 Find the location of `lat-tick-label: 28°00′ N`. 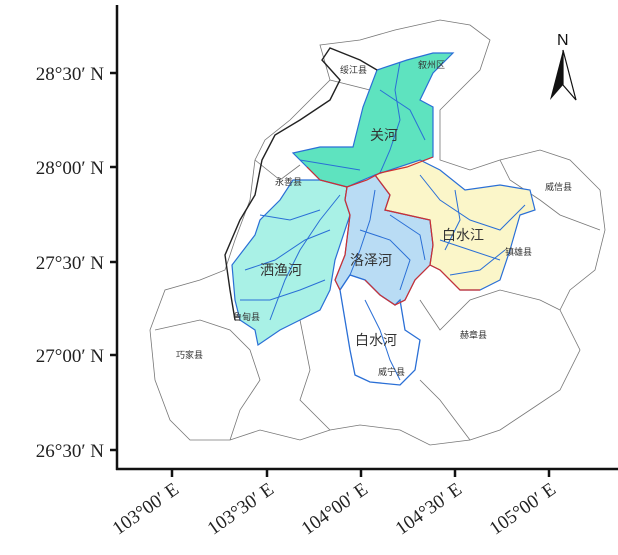

lat-tick-label: 28°00′ N is located at coordinates (70, 168).